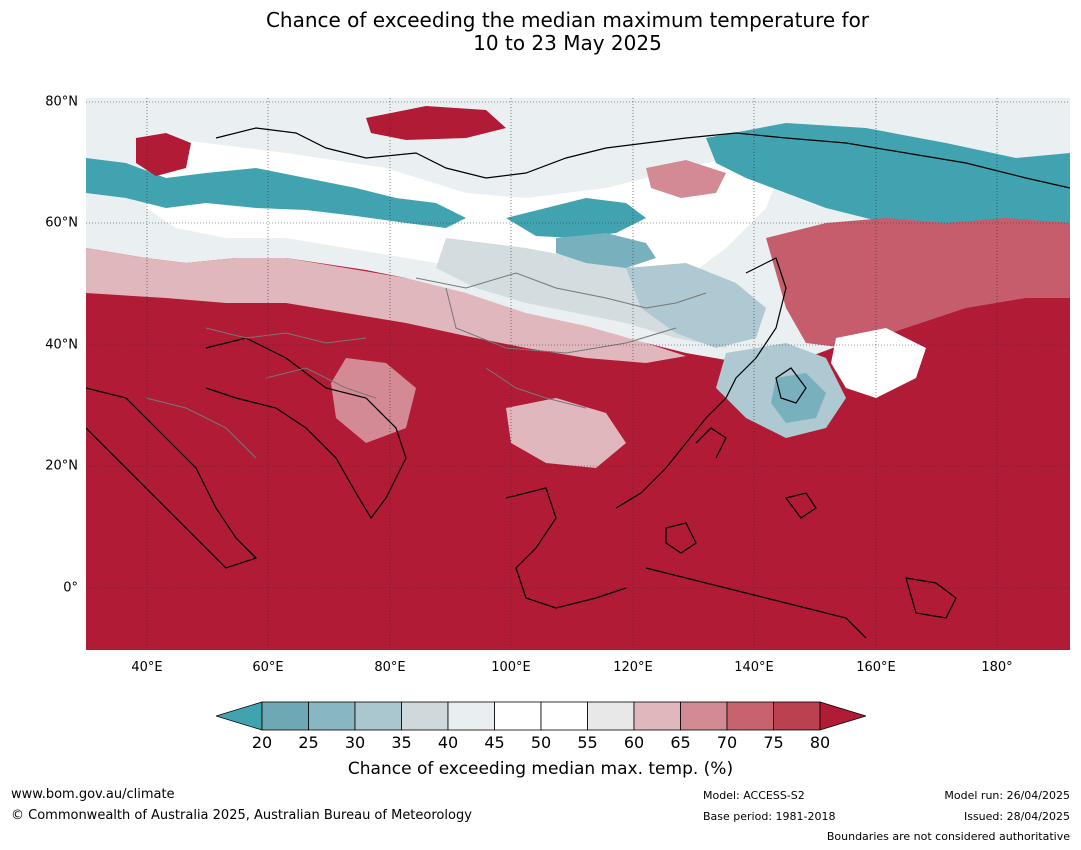 The height and width of the screenshot is (850, 1081). Describe the element at coordinates (727, 742) in the screenshot. I see `colorbar-tick-label: 70` at that location.